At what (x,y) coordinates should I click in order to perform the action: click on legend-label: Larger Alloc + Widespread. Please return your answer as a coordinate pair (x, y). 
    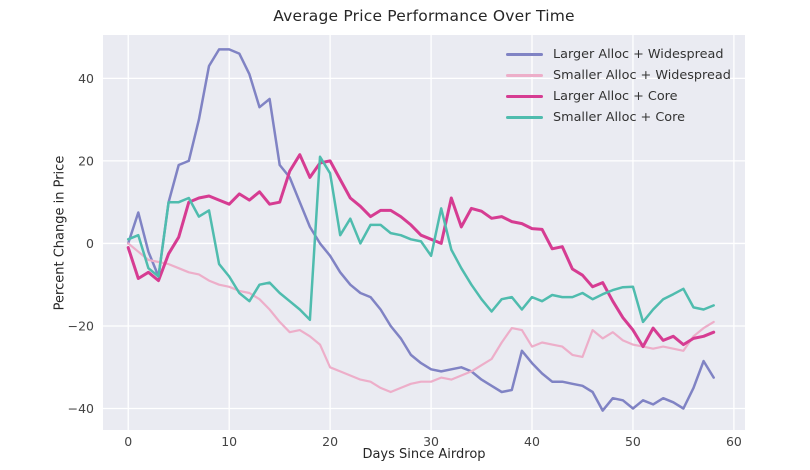
    Looking at the image, I should click on (638, 54).